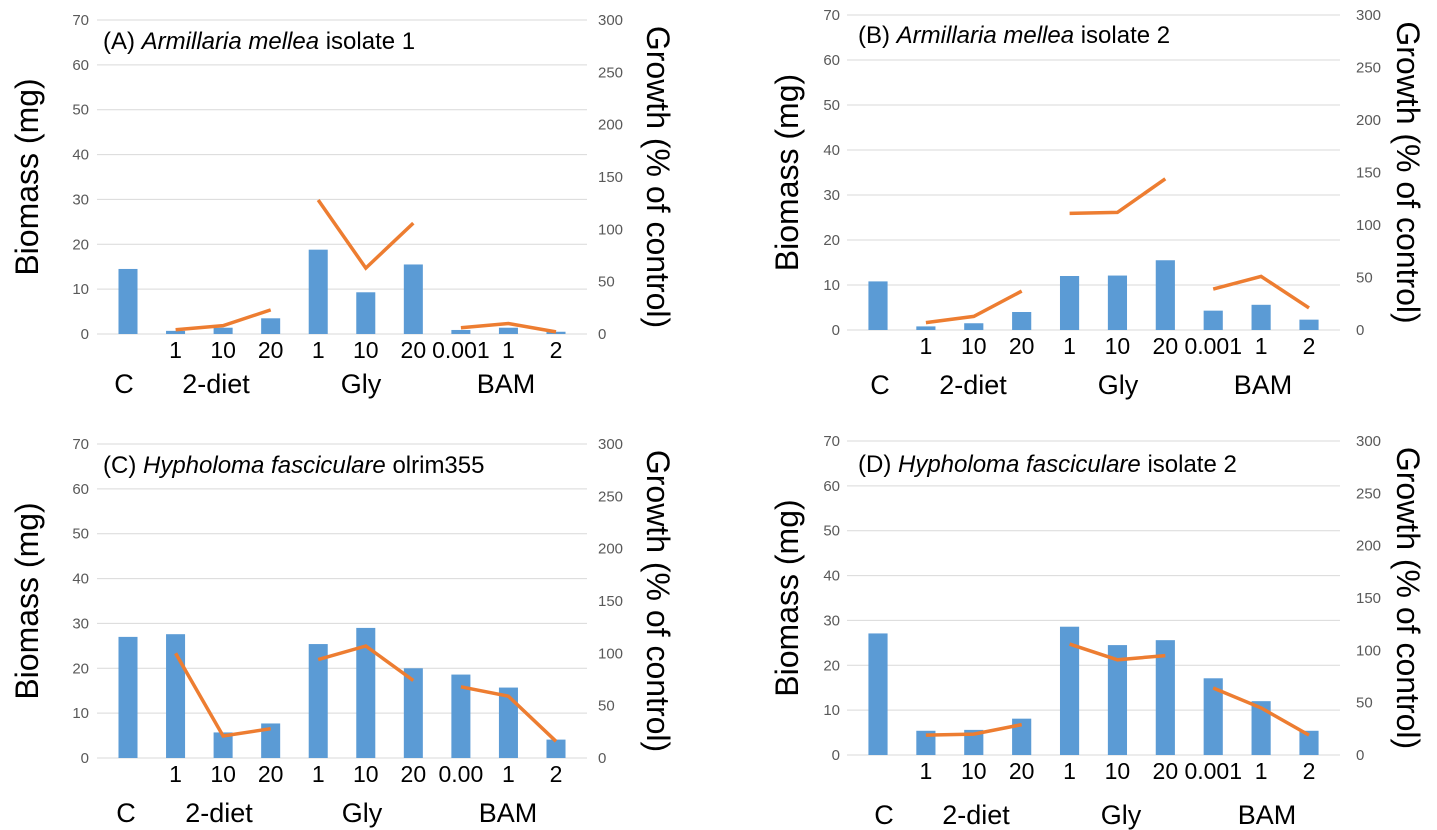 The width and height of the screenshot is (1437, 830). What do you see at coordinates (123, 465) in the screenshot?
I see `panel-letter: (C)` at bounding box center [123, 465].